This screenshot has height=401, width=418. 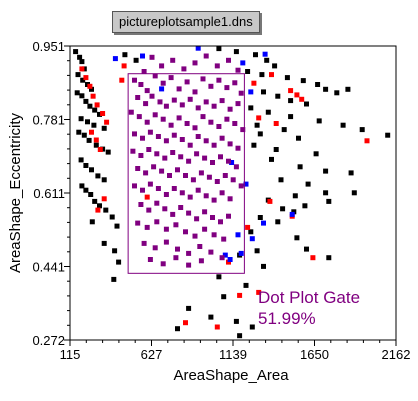 What do you see at coordinates (233, 354) in the screenshot?
I see `x-tick-label: 1139` at bounding box center [233, 354].